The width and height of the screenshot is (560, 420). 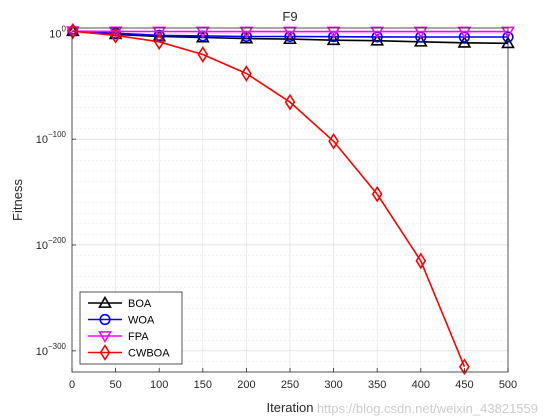 I want to click on legend: BOA WOA FPA CWBOA, so click(x=131, y=328).